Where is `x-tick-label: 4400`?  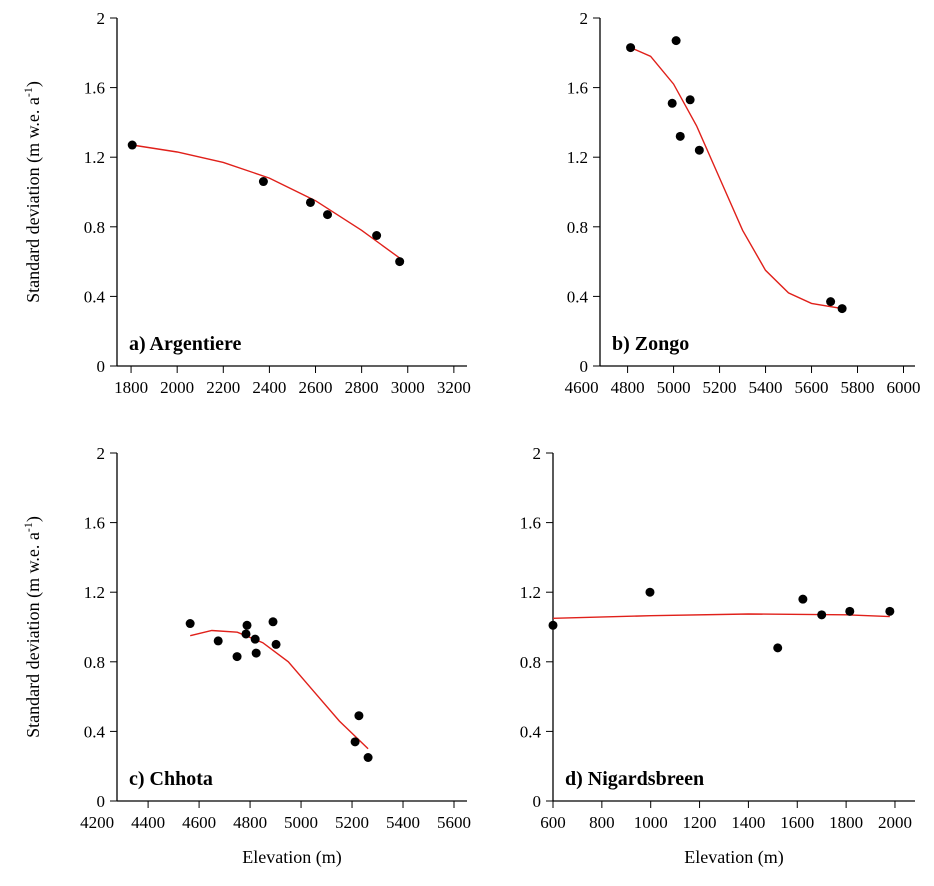
x-tick-label: 4400 is located at coordinates (148, 822).